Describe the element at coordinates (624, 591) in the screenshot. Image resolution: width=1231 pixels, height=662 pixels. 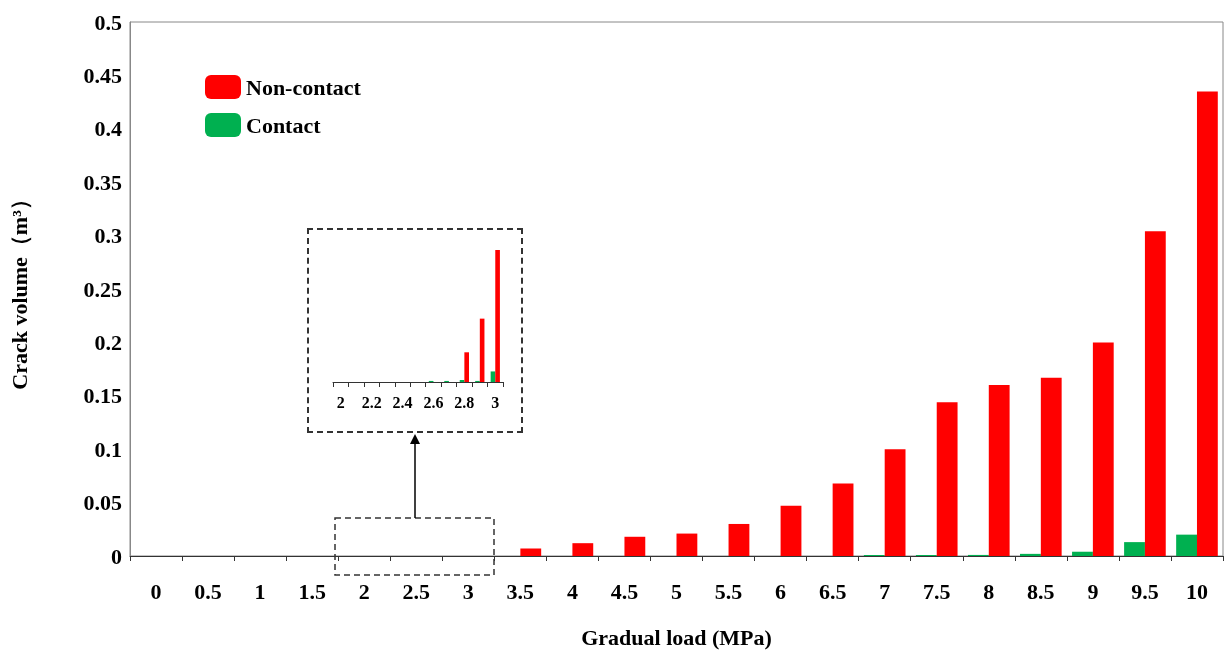
I see `x-tick-label: 4.5` at that location.